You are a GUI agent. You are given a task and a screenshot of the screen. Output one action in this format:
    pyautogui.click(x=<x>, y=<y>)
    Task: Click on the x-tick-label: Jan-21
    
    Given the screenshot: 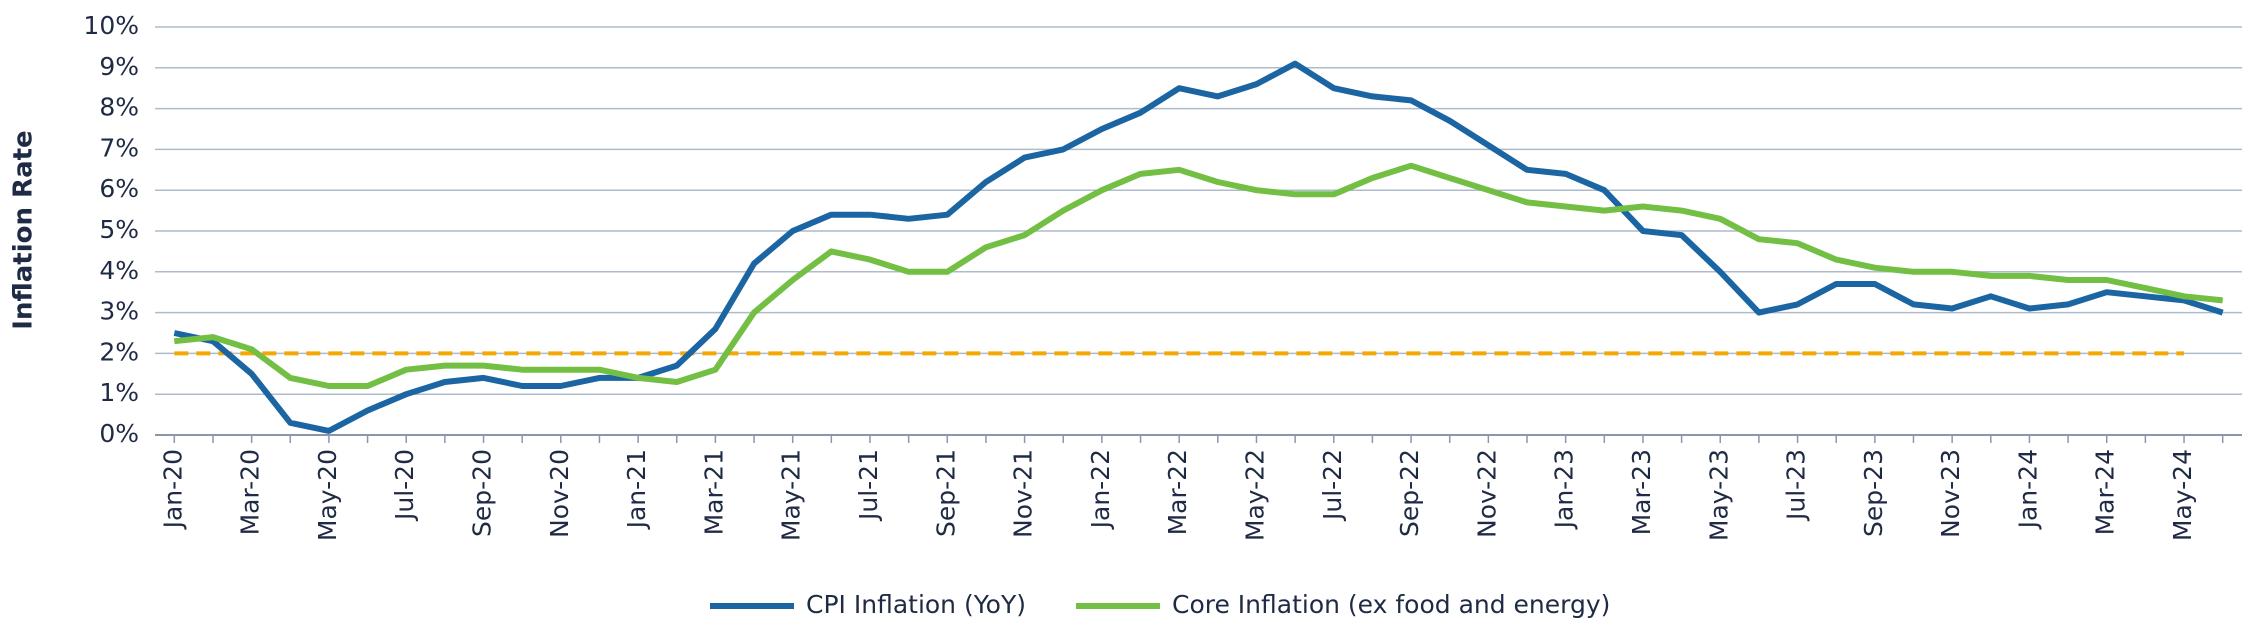 What is the action you would take?
    pyautogui.click(x=636, y=489)
    